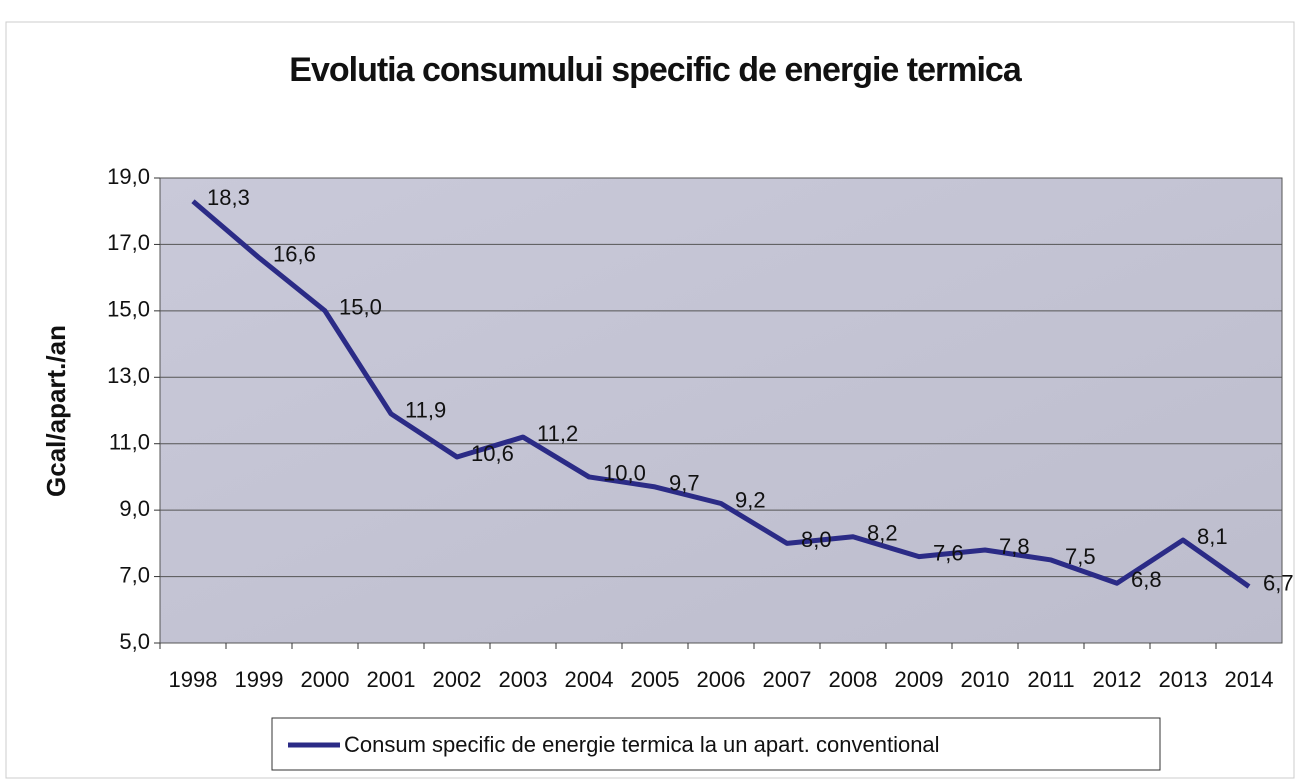 The height and width of the screenshot is (783, 1299). I want to click on data-label: 16,6, so click(294, 254).